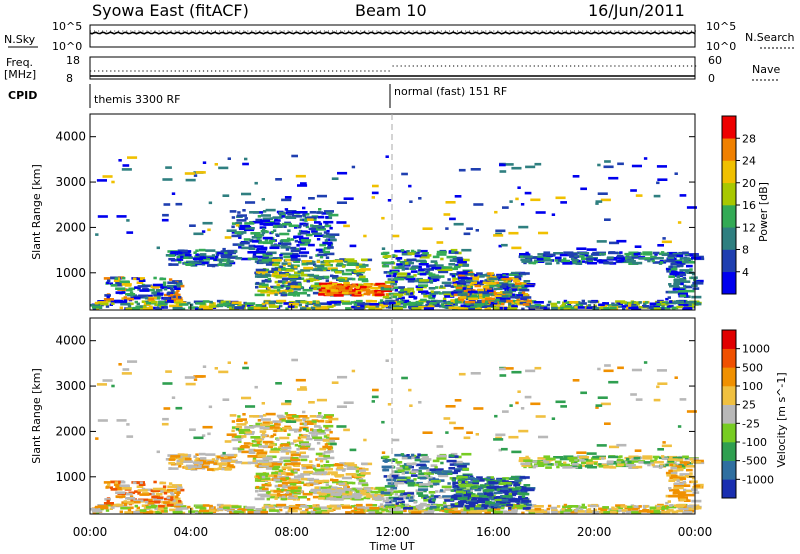 Image resolution: width=800 pixels, height=554 pixels. What do you see at coordinates (392, 69) in the screenshot?
I see `freq-panel: Freq. [MHz] 18 8 60 0 Nave` at bounding box center [392, 69].